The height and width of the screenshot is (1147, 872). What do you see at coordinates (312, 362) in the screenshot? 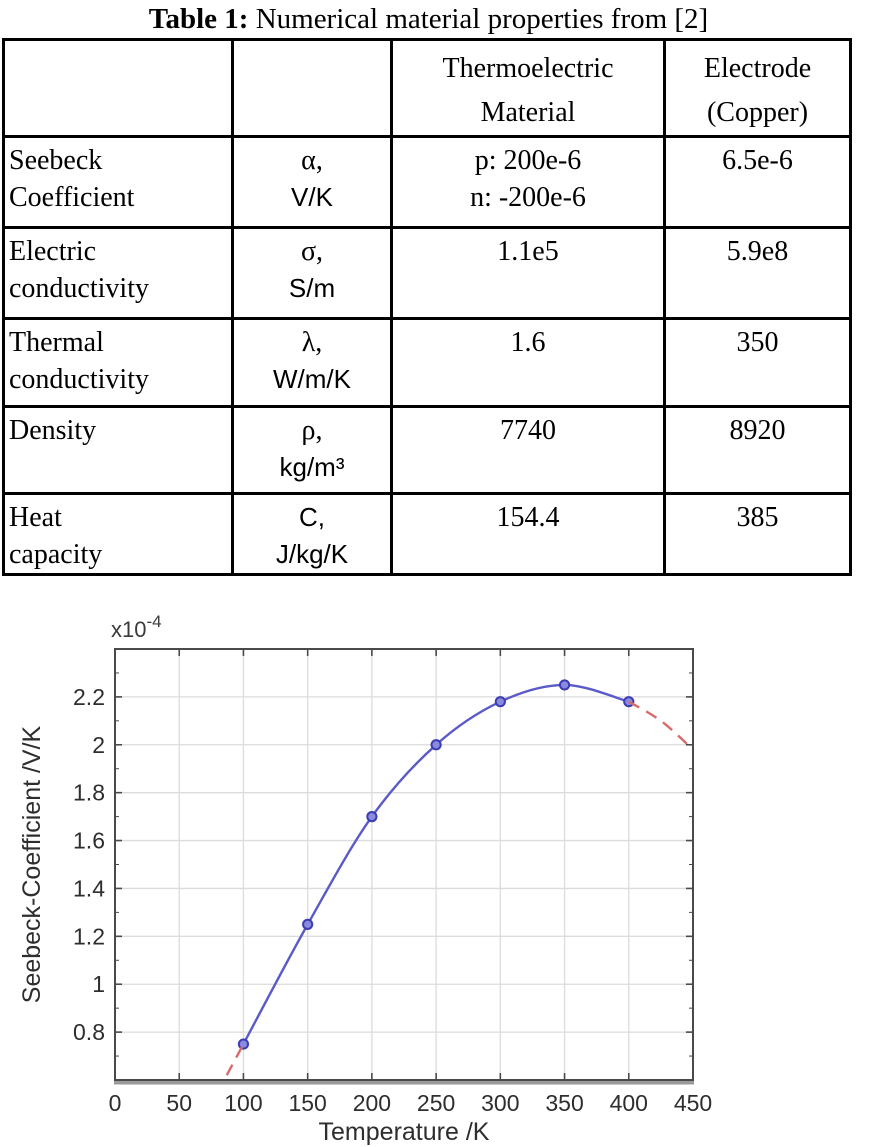
I see `symbol-cell: λ, W/m/K` at bounding box center [312, 362].